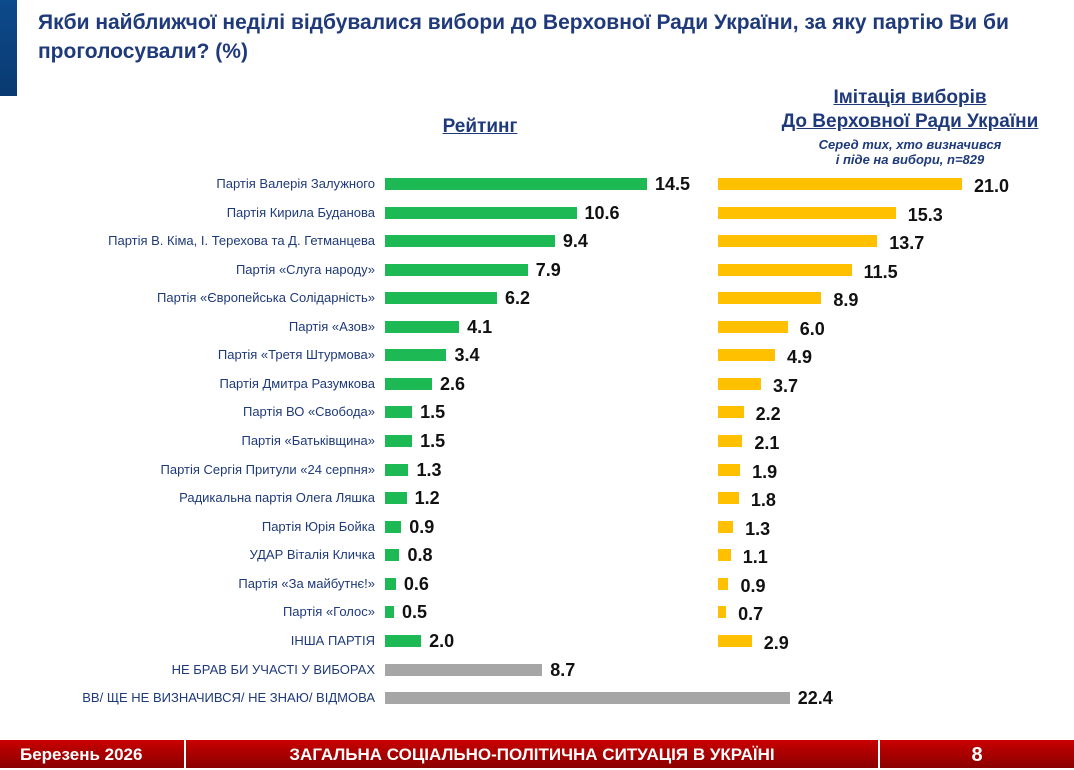  I want to click on category-label: Партія «За майбутнє!», so click(306, 583).